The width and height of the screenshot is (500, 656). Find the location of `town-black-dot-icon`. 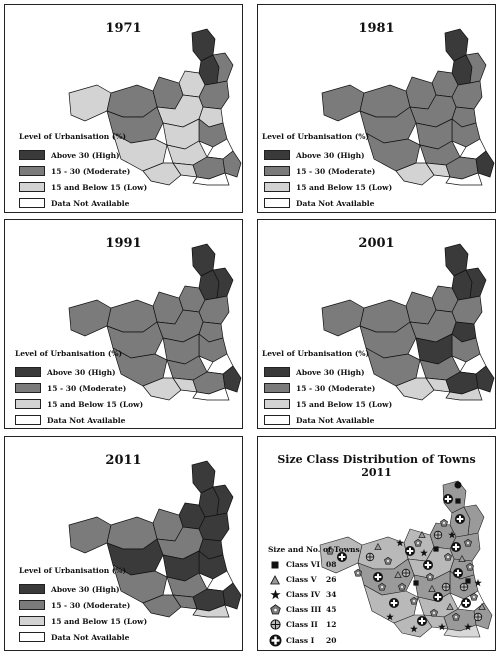

town-black-dot-icon is located at coordinates (458, 485).